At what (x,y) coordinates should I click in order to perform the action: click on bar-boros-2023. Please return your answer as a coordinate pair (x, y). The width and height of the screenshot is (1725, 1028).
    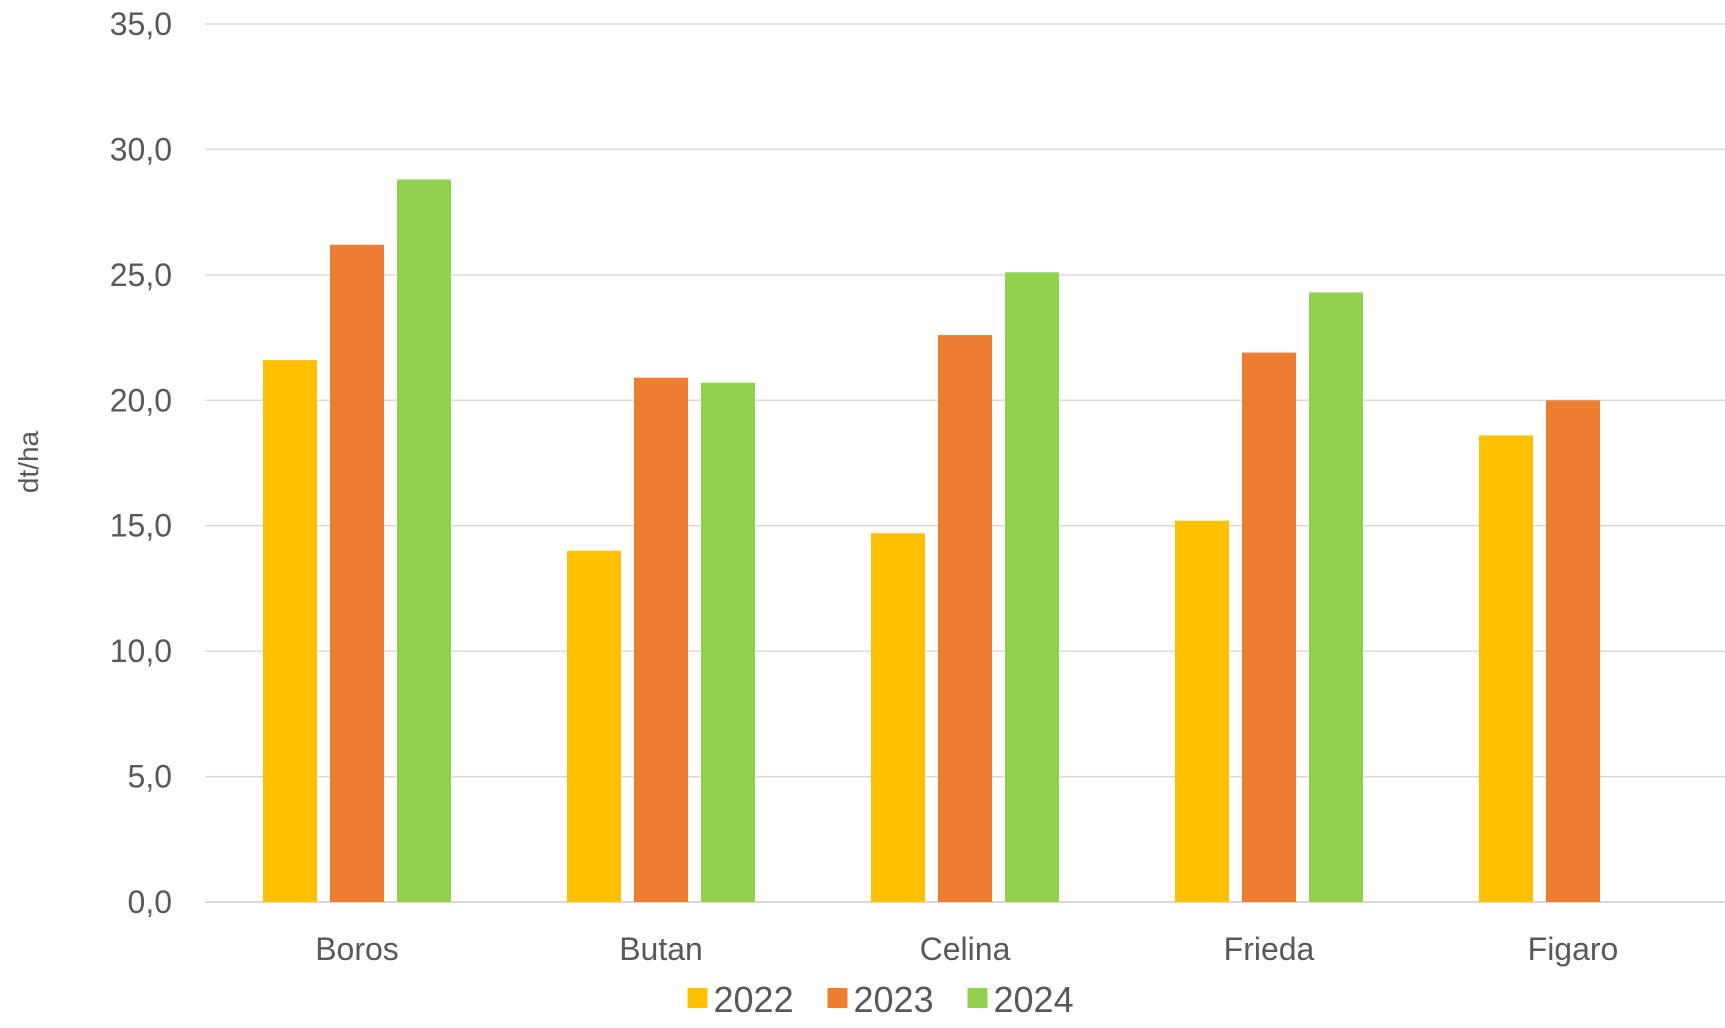
    Looking at the image, I should click on (357, 573).